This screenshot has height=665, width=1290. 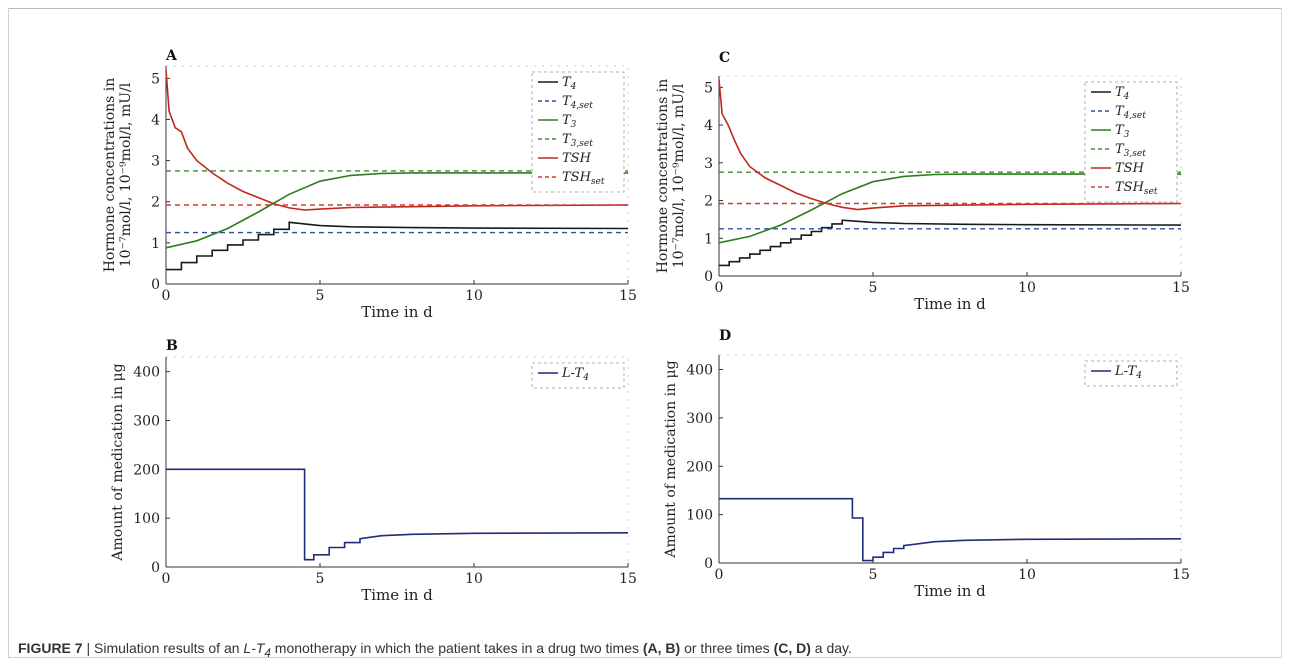 What do you see at coordinates (474, 579) in the screenshot?
I see `x-tick-label-B-2: 10` at bounding box center [474, 579].